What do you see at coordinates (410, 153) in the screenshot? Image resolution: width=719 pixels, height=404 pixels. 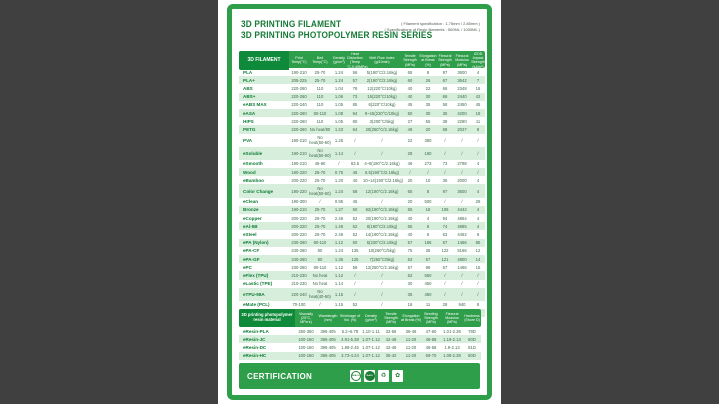 I see `spec-value: 28` at bounding box center [410, 153].